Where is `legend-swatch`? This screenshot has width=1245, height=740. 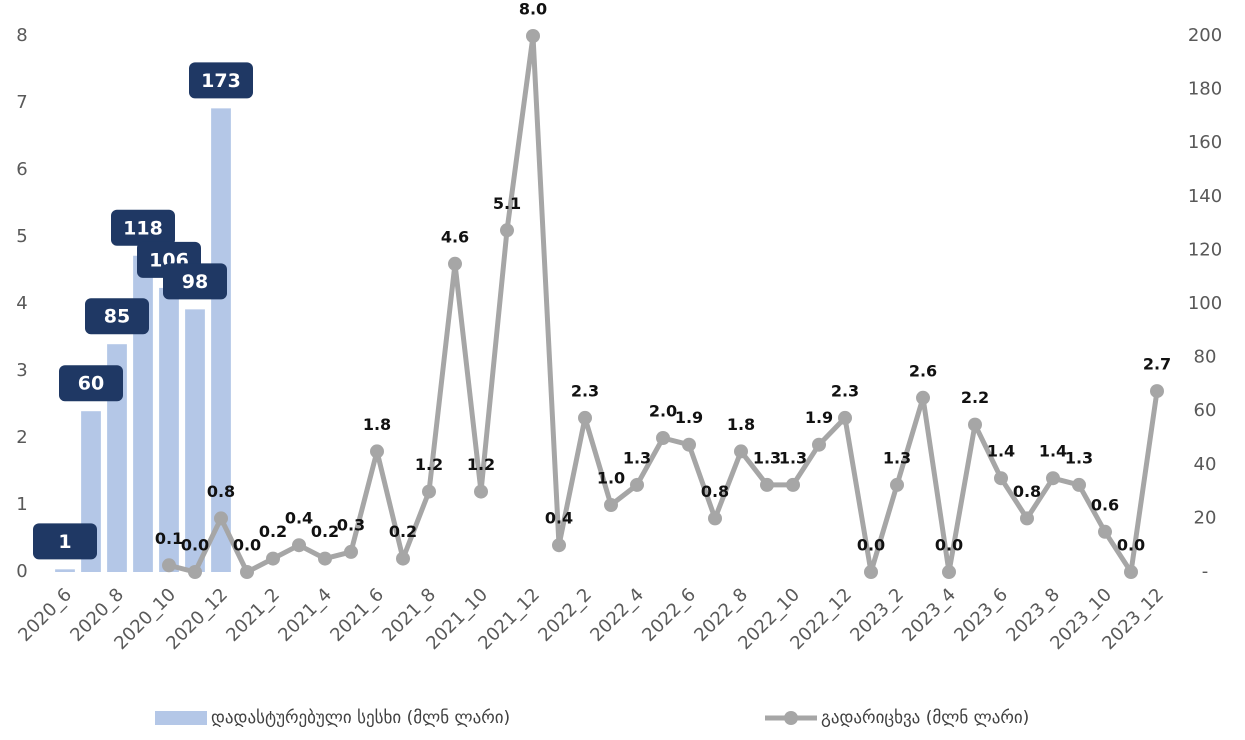
legend-swatch is located at coordinates (181, 718).